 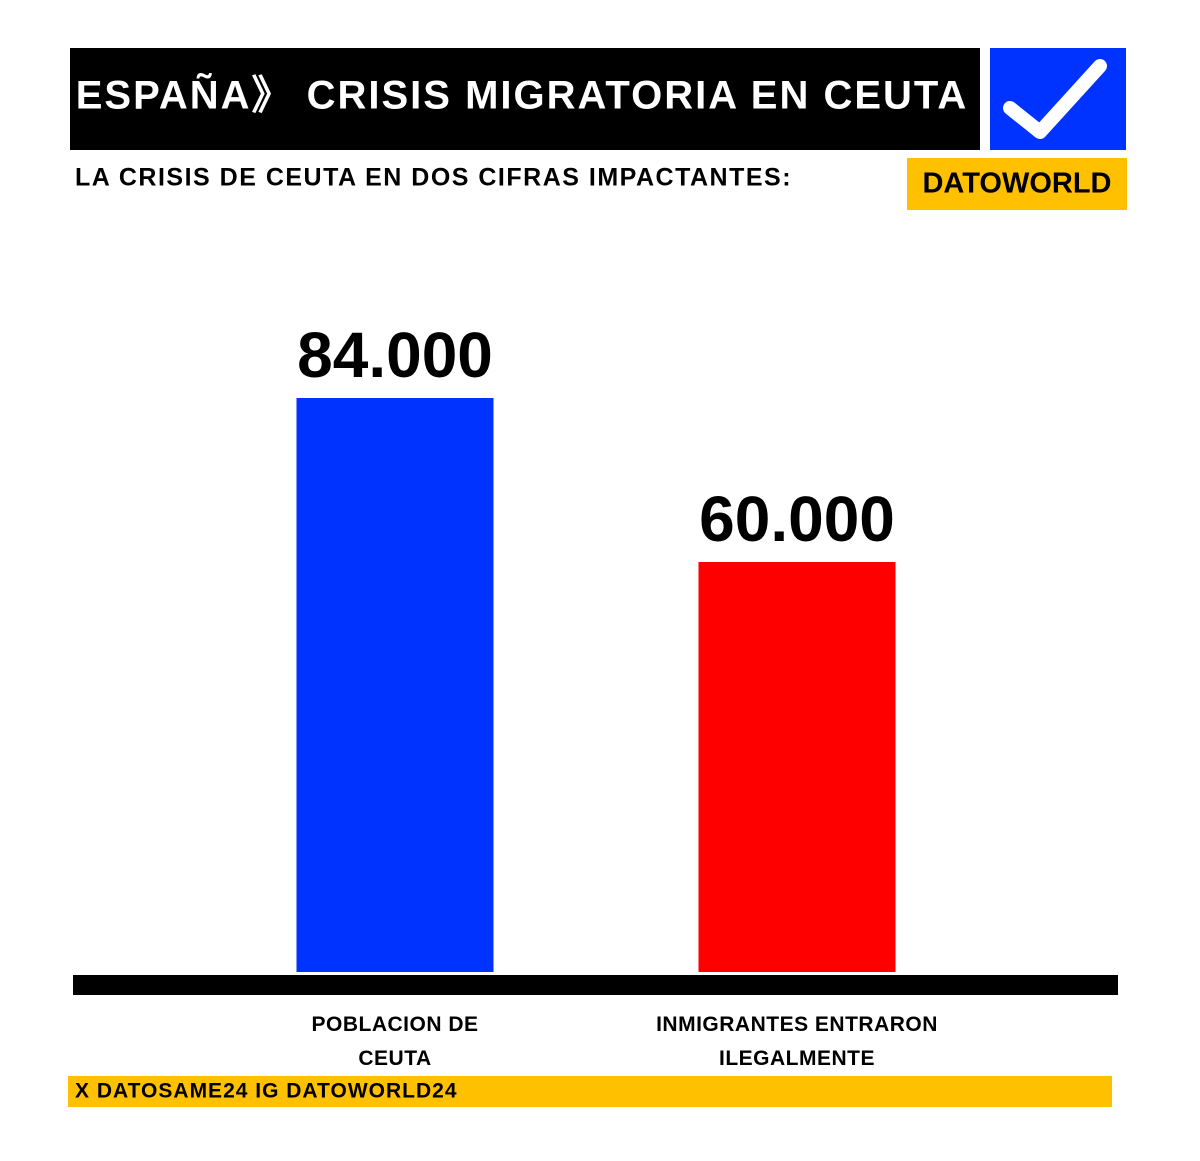 What do you see at coordinates (395, 1041) in the screenshot?
I see `x-tick-label: POBLACION DE CEUTA` at bounding box center [395, 1041].